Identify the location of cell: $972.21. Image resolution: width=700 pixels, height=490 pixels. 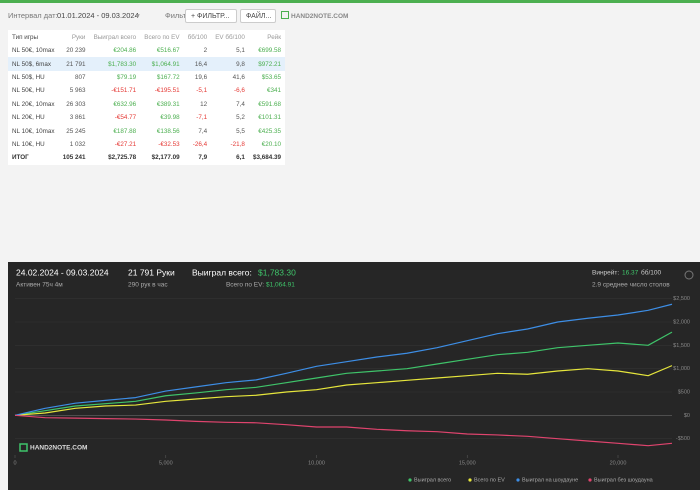
(269, 64).